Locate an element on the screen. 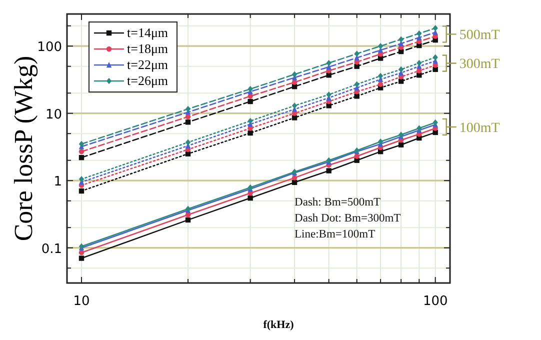 The width and height of the screenshot is (541, 340). legend-label: t=14μm is located at coordinates (147, 32).